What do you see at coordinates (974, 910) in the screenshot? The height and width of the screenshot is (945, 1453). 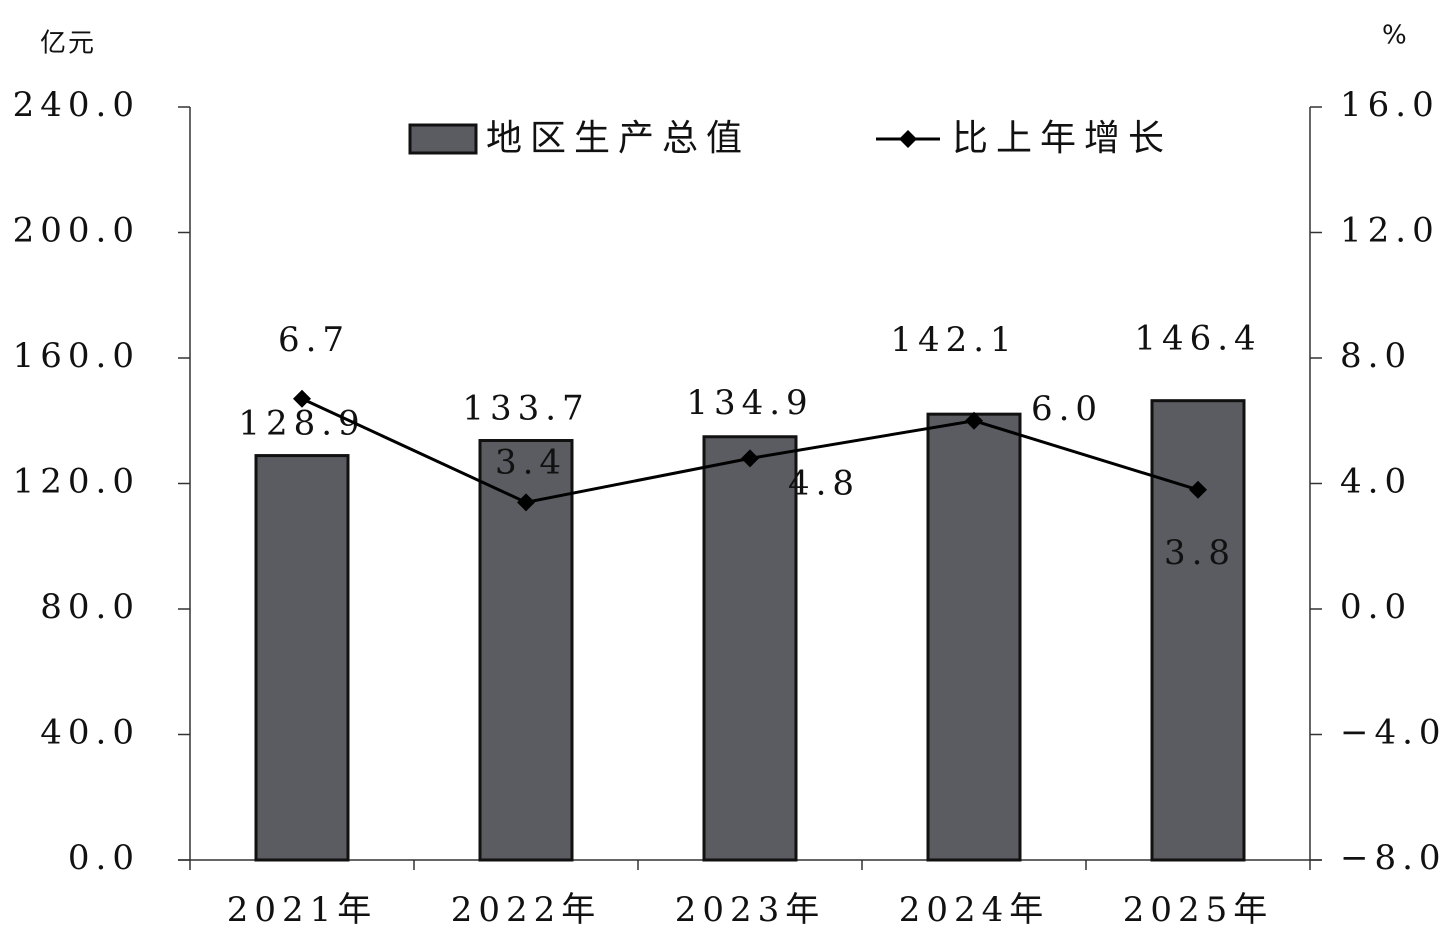 I see `x-tick-label: 2024年` at bounding box center [974, 910].